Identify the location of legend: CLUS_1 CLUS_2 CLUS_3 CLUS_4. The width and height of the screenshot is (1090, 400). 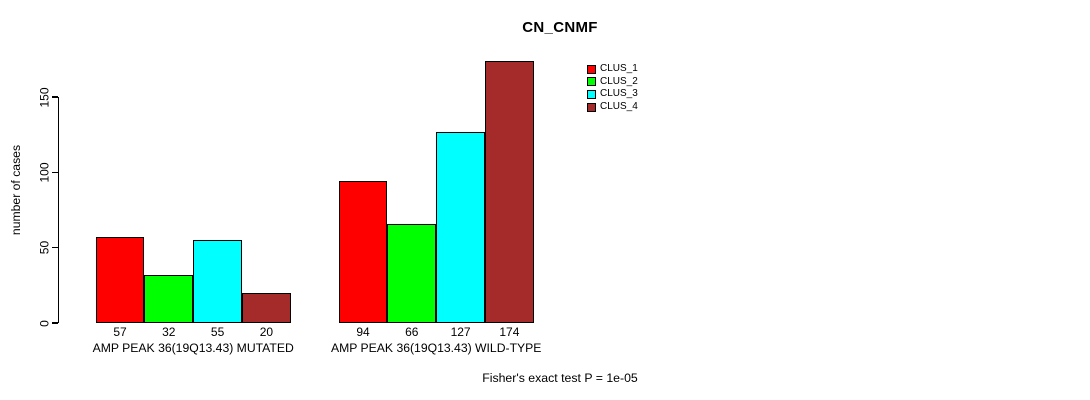
(612, 88).